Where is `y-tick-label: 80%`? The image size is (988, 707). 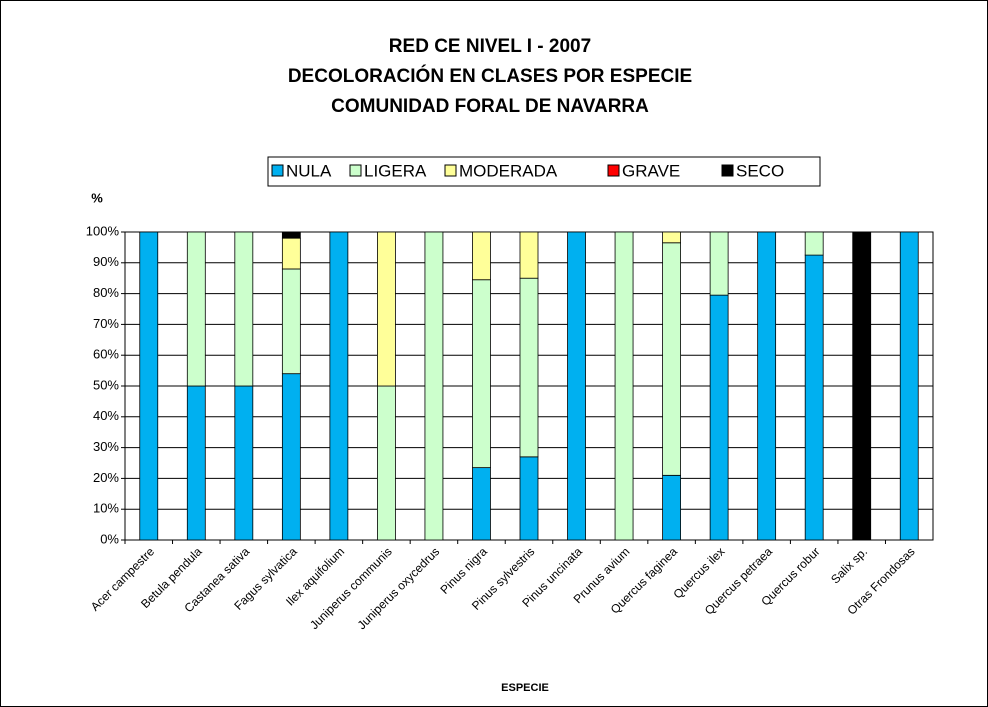
y-tick-label: 80% is located at coordinates (106, 292).